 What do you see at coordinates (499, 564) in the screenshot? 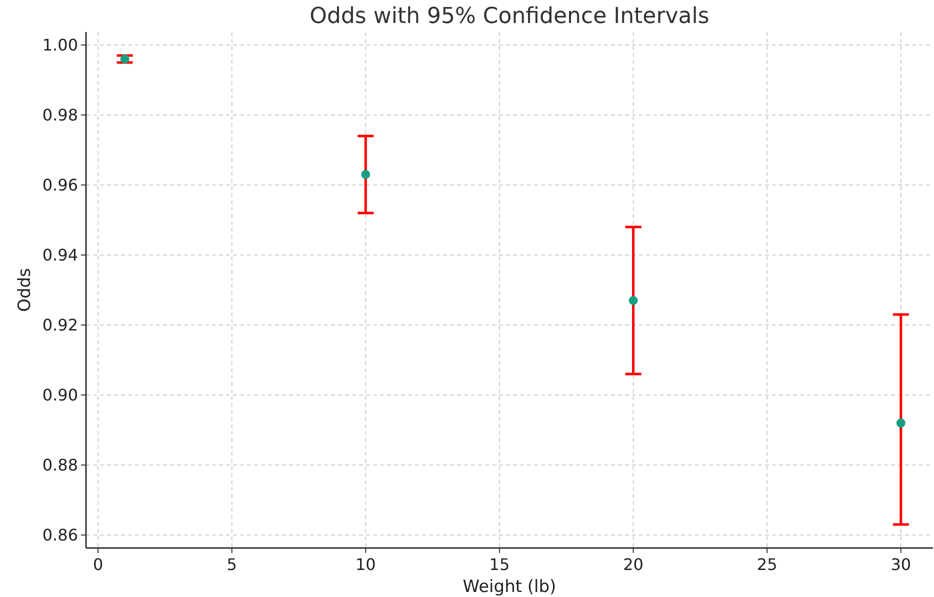
I see `x-tick-label: 15` at bounding box center [499, 564].